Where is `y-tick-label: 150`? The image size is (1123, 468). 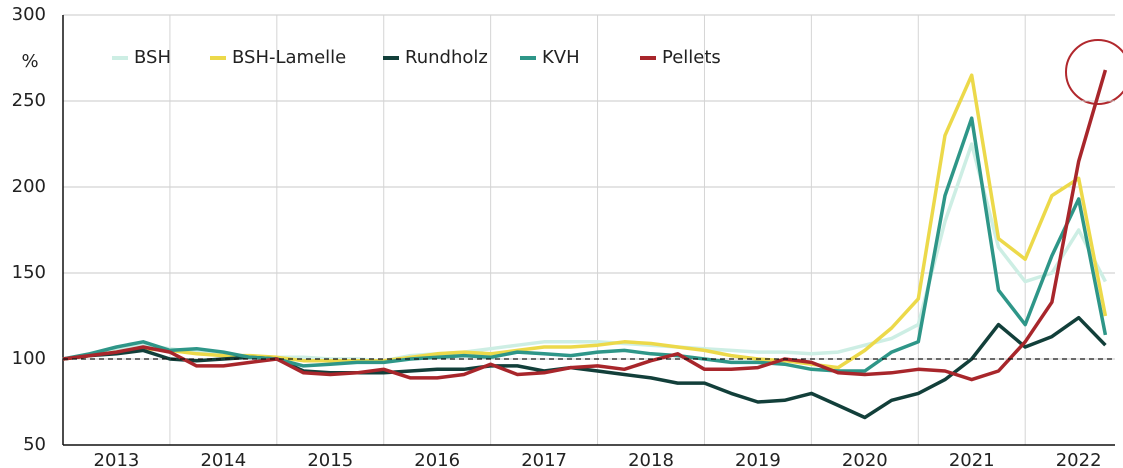 y-tick-label: 150 is located at coordinates (29, 272).